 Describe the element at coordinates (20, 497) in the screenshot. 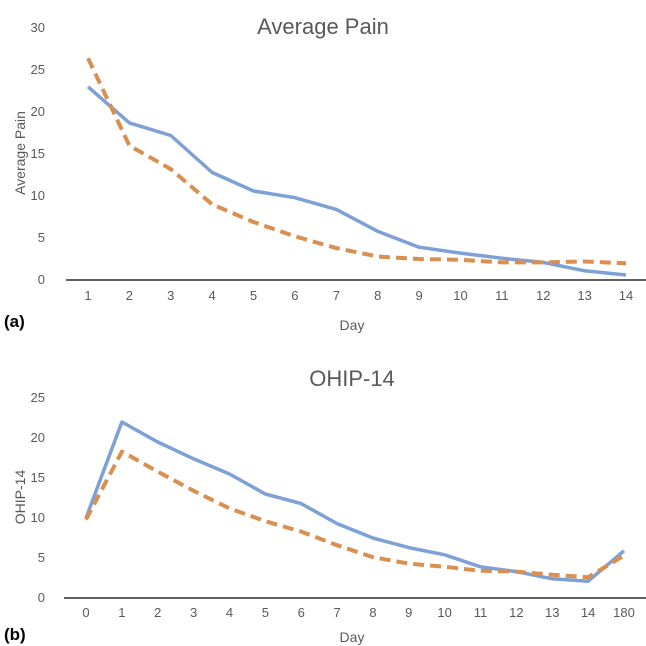

I see `y-axis-label: OHIP-14` at that location.